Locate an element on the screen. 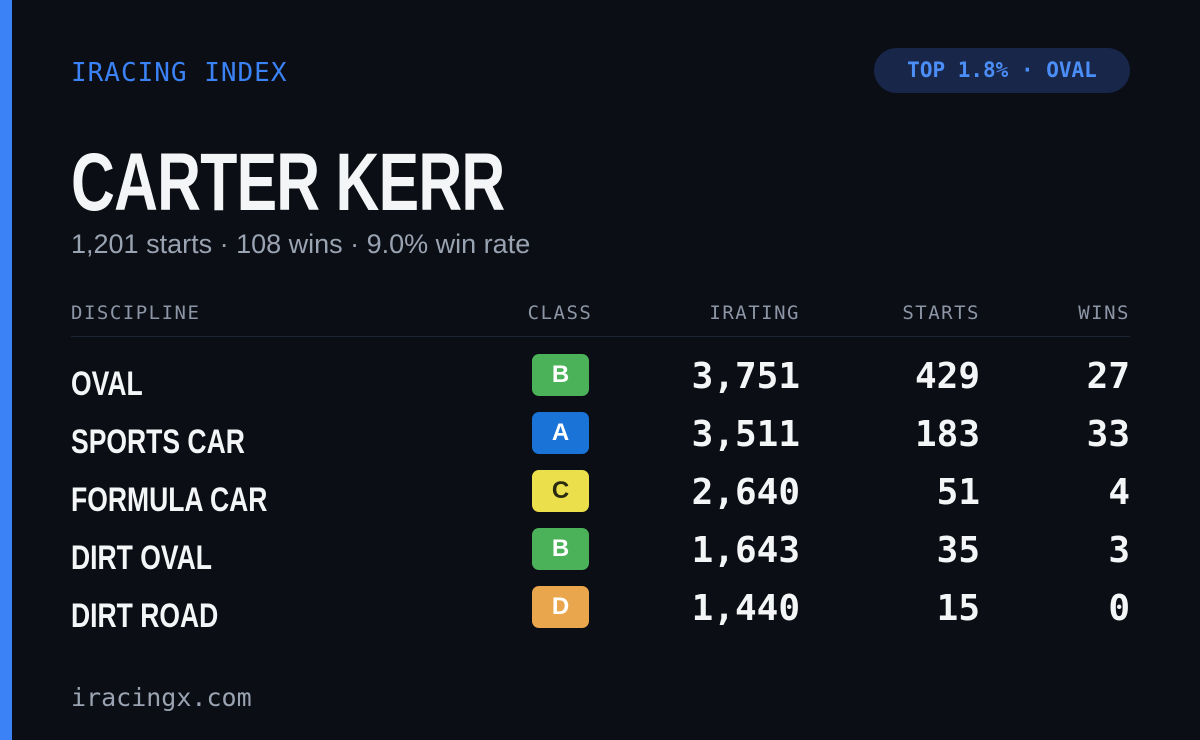  driver-name: CARTER KERR is located at coordinates (288, 182).